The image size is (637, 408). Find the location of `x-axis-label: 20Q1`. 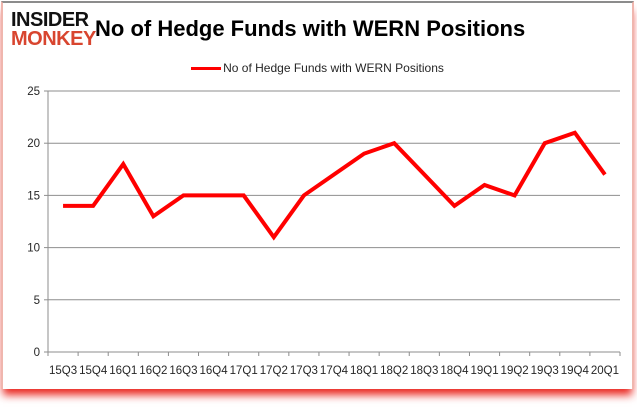

x-axis-label: 20Q1 is located at coordinates (605, 371).